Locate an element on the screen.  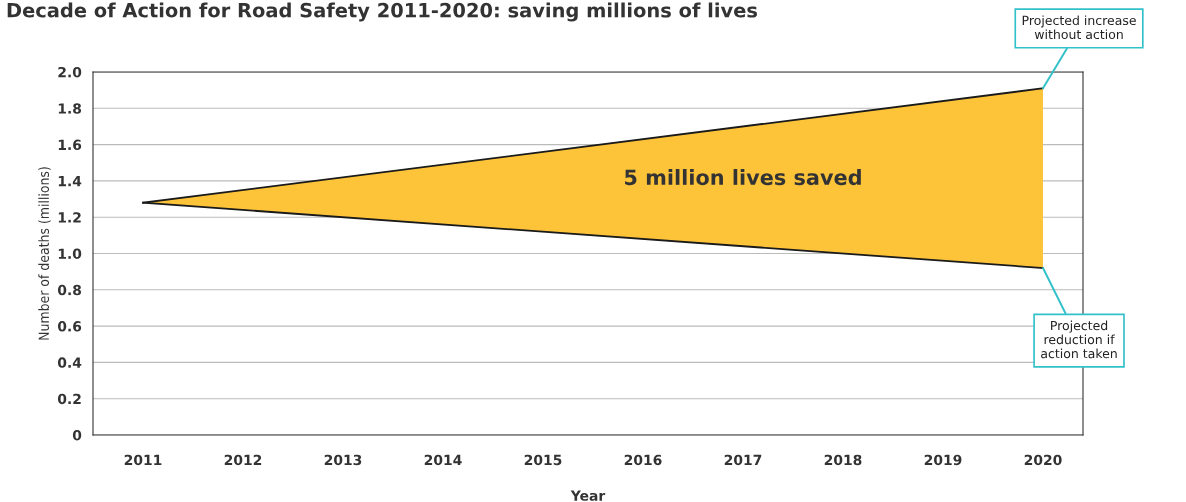
x-tick-label: 2012 is located at coordinates (243, 460).